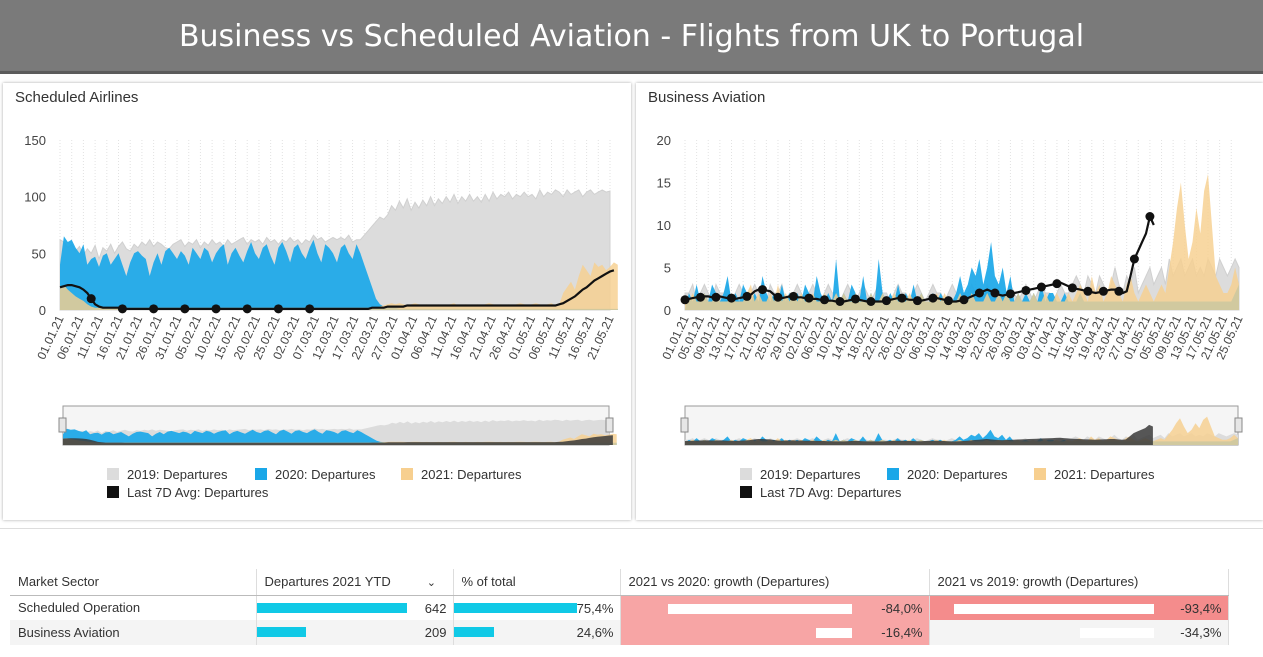  What do you see at coordinates (355, 632) in the screenshot?
I see `departures-cell: 209` at bounding box center [355, 632].